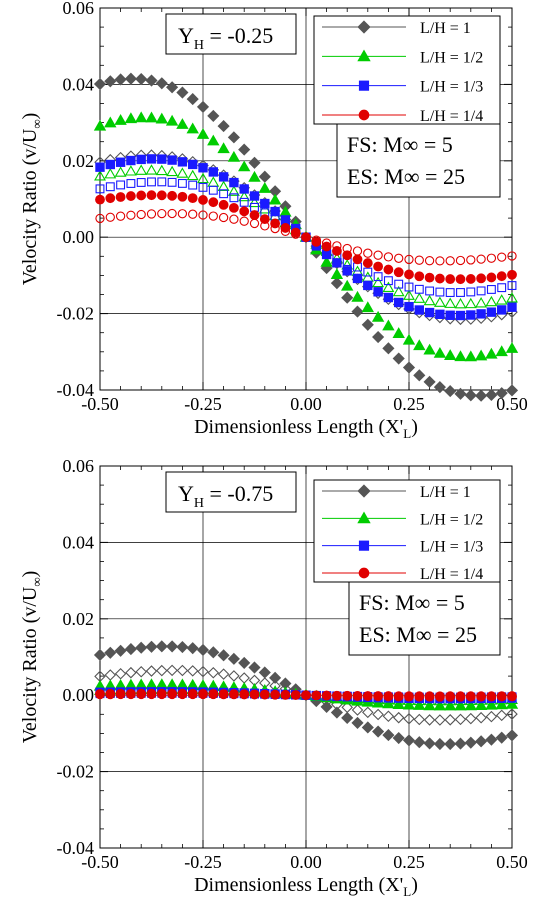  I want to click on legend-label: L/H = 1/2, so click(451, 519).